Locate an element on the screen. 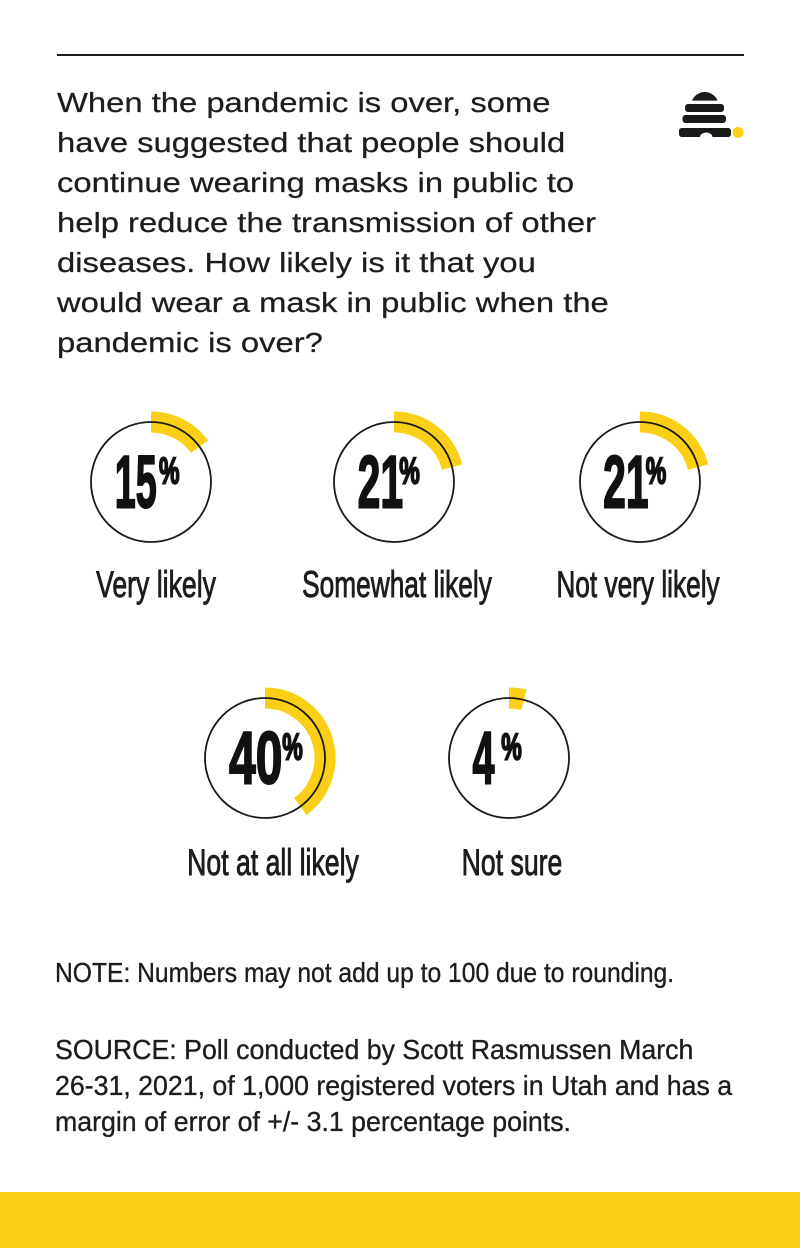 The width and height of the screenshot is (800, 1248). svg-text: 15 is located at coordinates (135, 481).